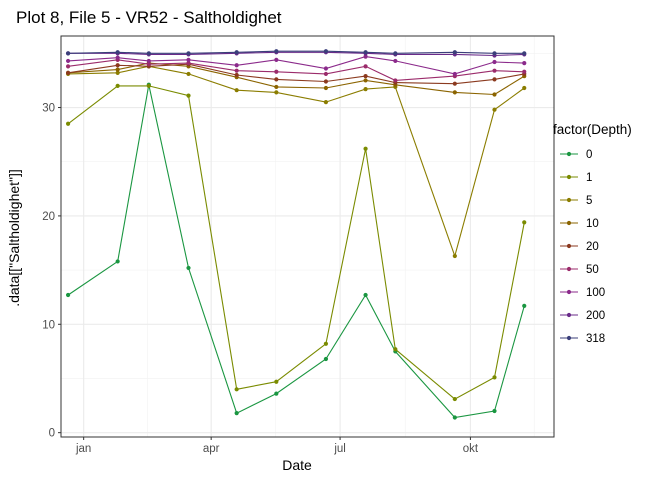 The image size is (672, 480). I want to click on legend-label: 5, so click(589, 201).